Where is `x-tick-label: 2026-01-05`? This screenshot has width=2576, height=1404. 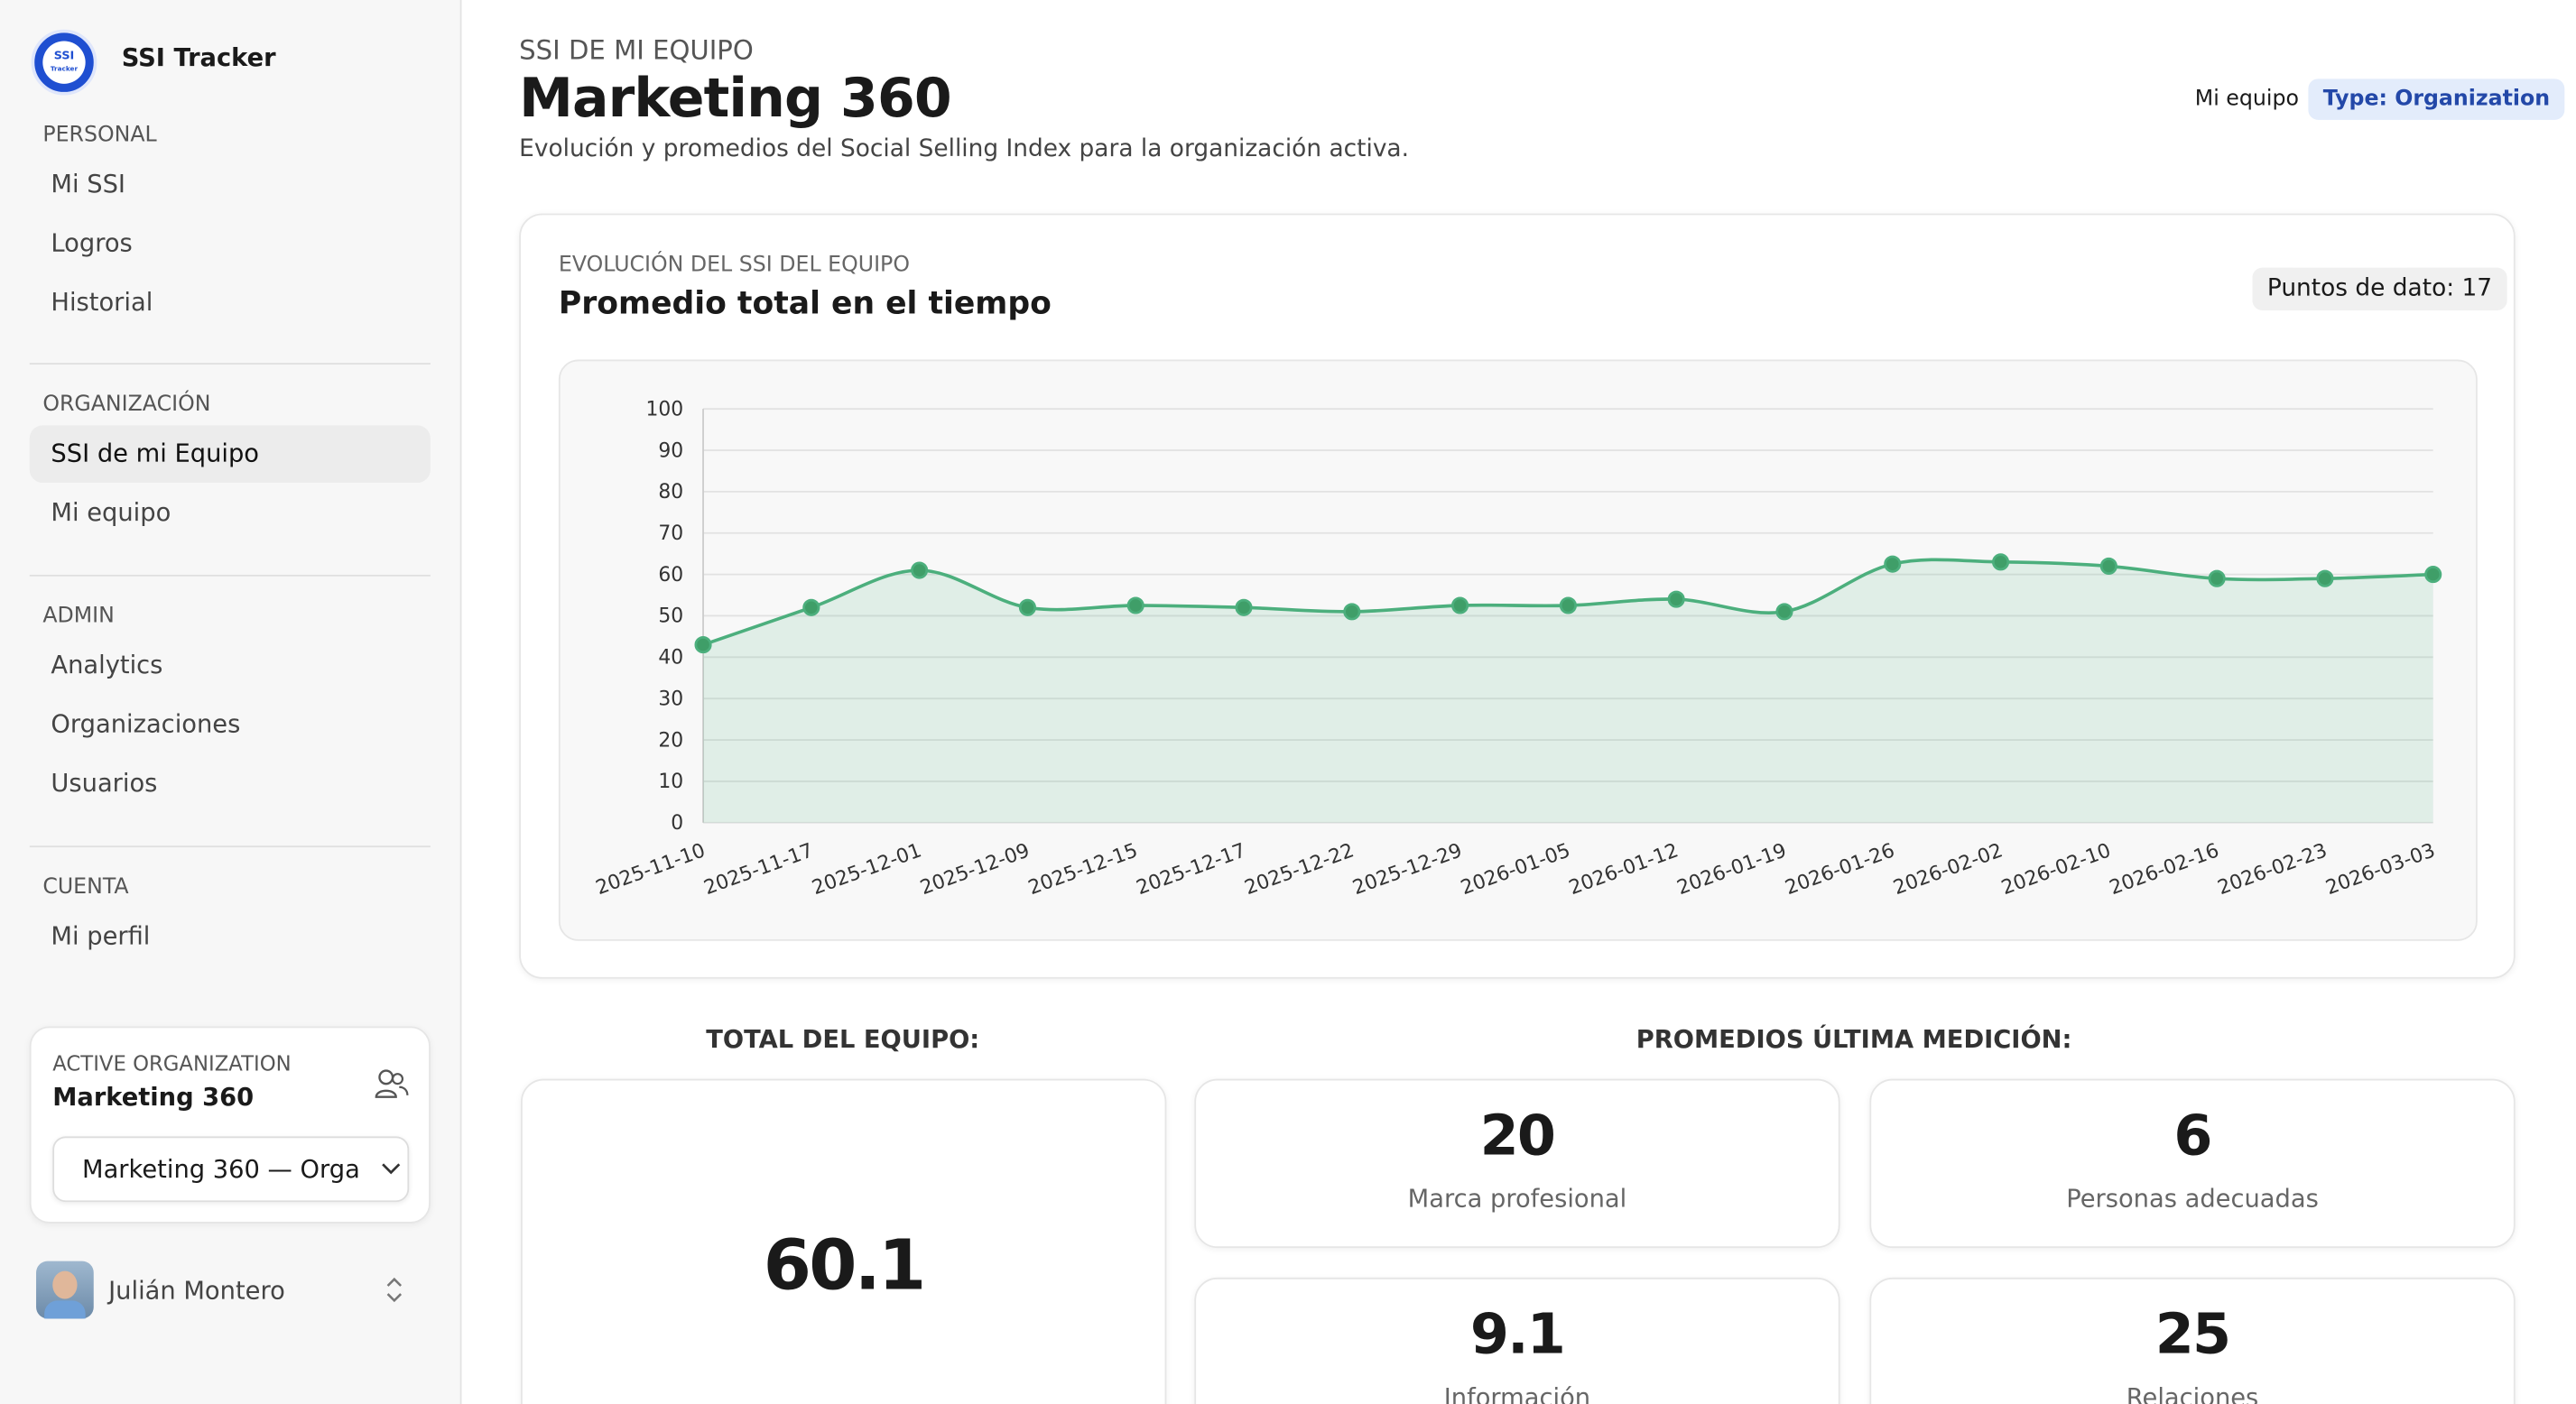 x-tick-label: 2026-01-05 is located at coordinates (1515, 869).